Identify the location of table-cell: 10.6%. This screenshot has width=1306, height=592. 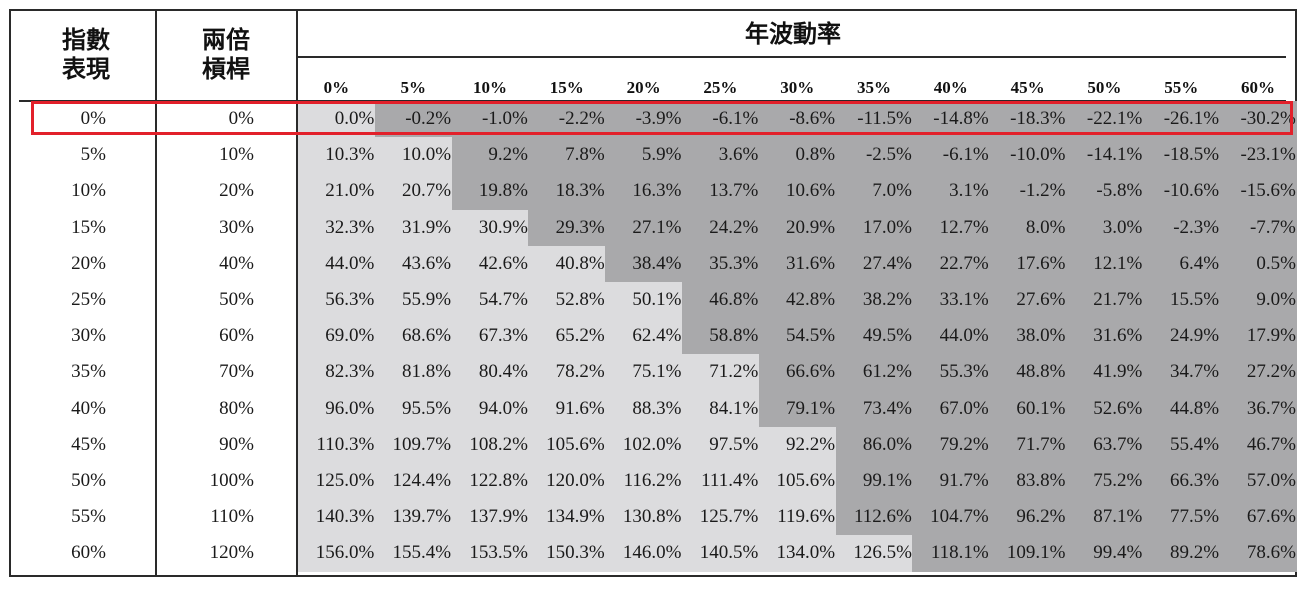
(797, 192).